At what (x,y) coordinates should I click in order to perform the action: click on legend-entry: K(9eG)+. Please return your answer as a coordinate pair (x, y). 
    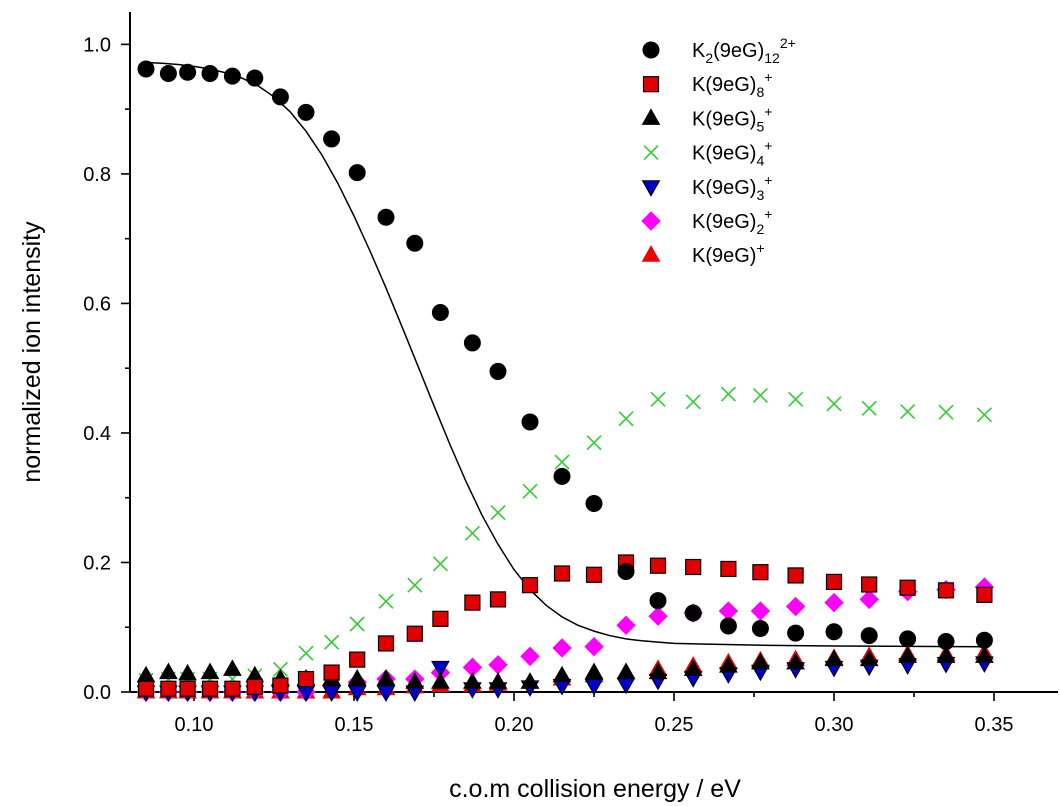
    Looking at the image, I should click on (703, 253).